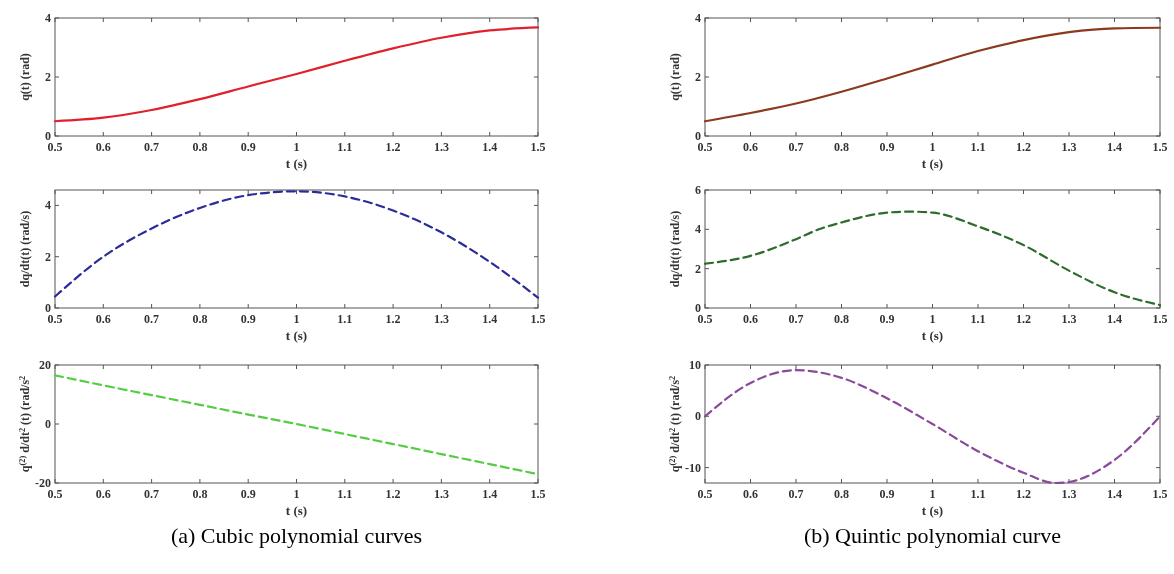 This screenshot has height=574, width=1174. What do you see at coordinates (695, 365) in the screenshot?
I see `y-tick-label: 10` at bounding box center [695, 365].